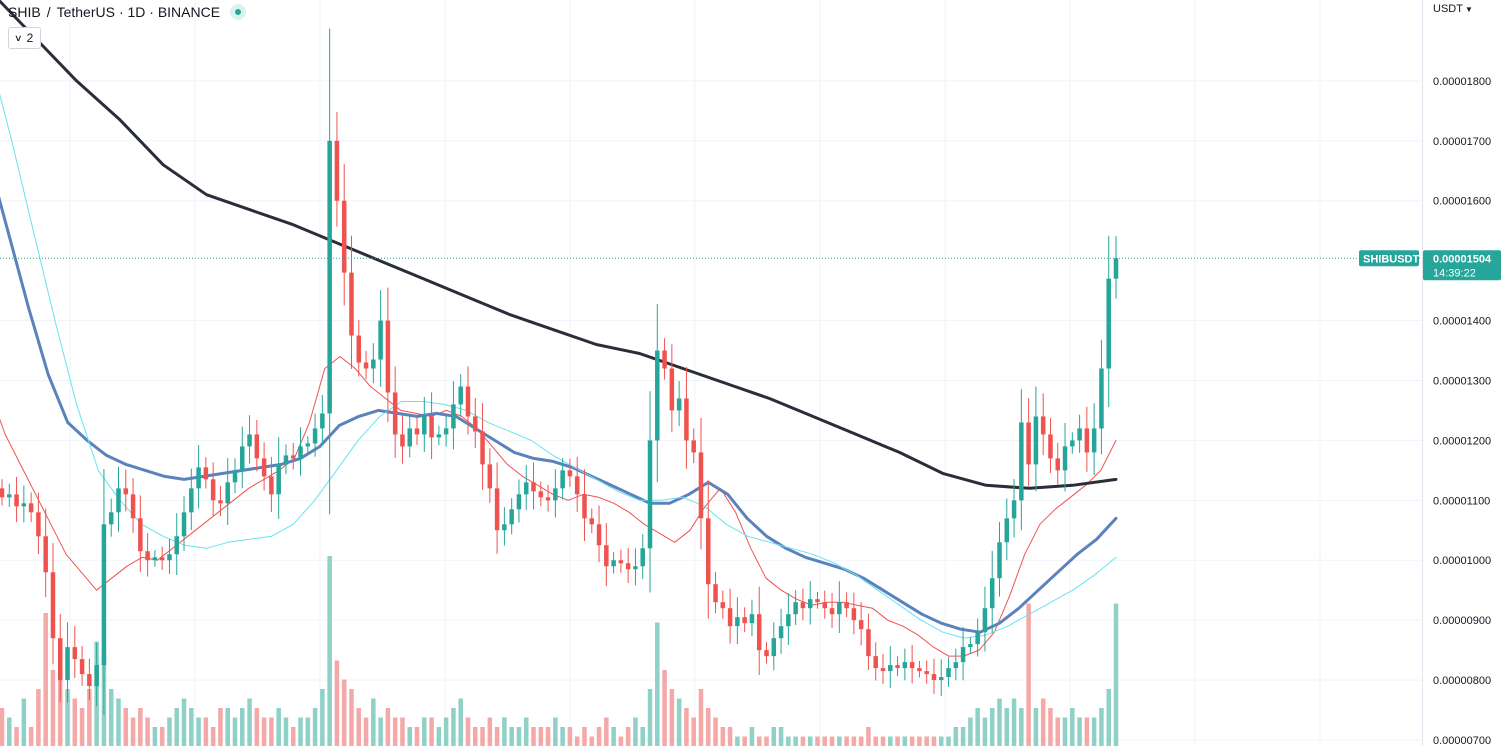  I want to click on indicator-toggle-button: ∨ 2, so click(25, 38).